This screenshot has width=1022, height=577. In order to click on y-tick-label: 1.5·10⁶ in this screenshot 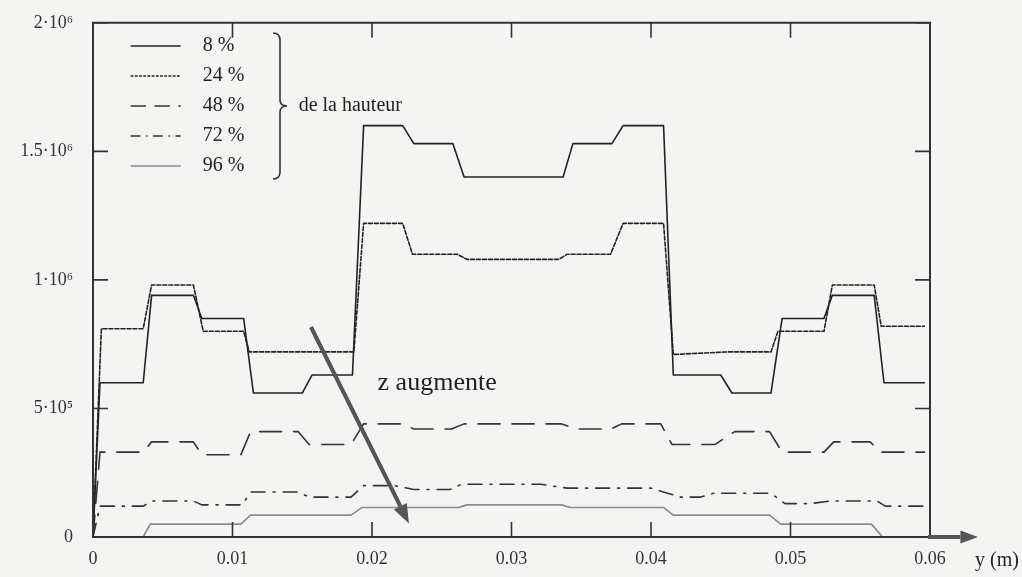, I will do `click(46, 150)`.